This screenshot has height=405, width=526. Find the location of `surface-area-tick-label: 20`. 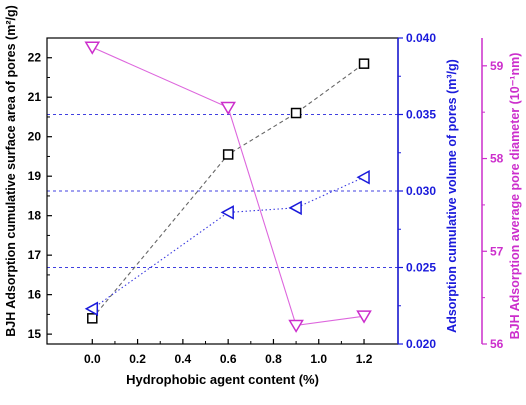

surface-area-tick-label: 20 is located at coordinates (35, 137).